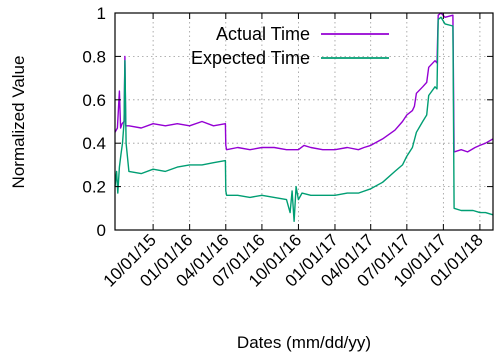  What do you see at coordinates (304, 342) in the screenshot?
I see `x-axis-title: Dates (mm/dd/yy)` at bounding box center [304, 342].